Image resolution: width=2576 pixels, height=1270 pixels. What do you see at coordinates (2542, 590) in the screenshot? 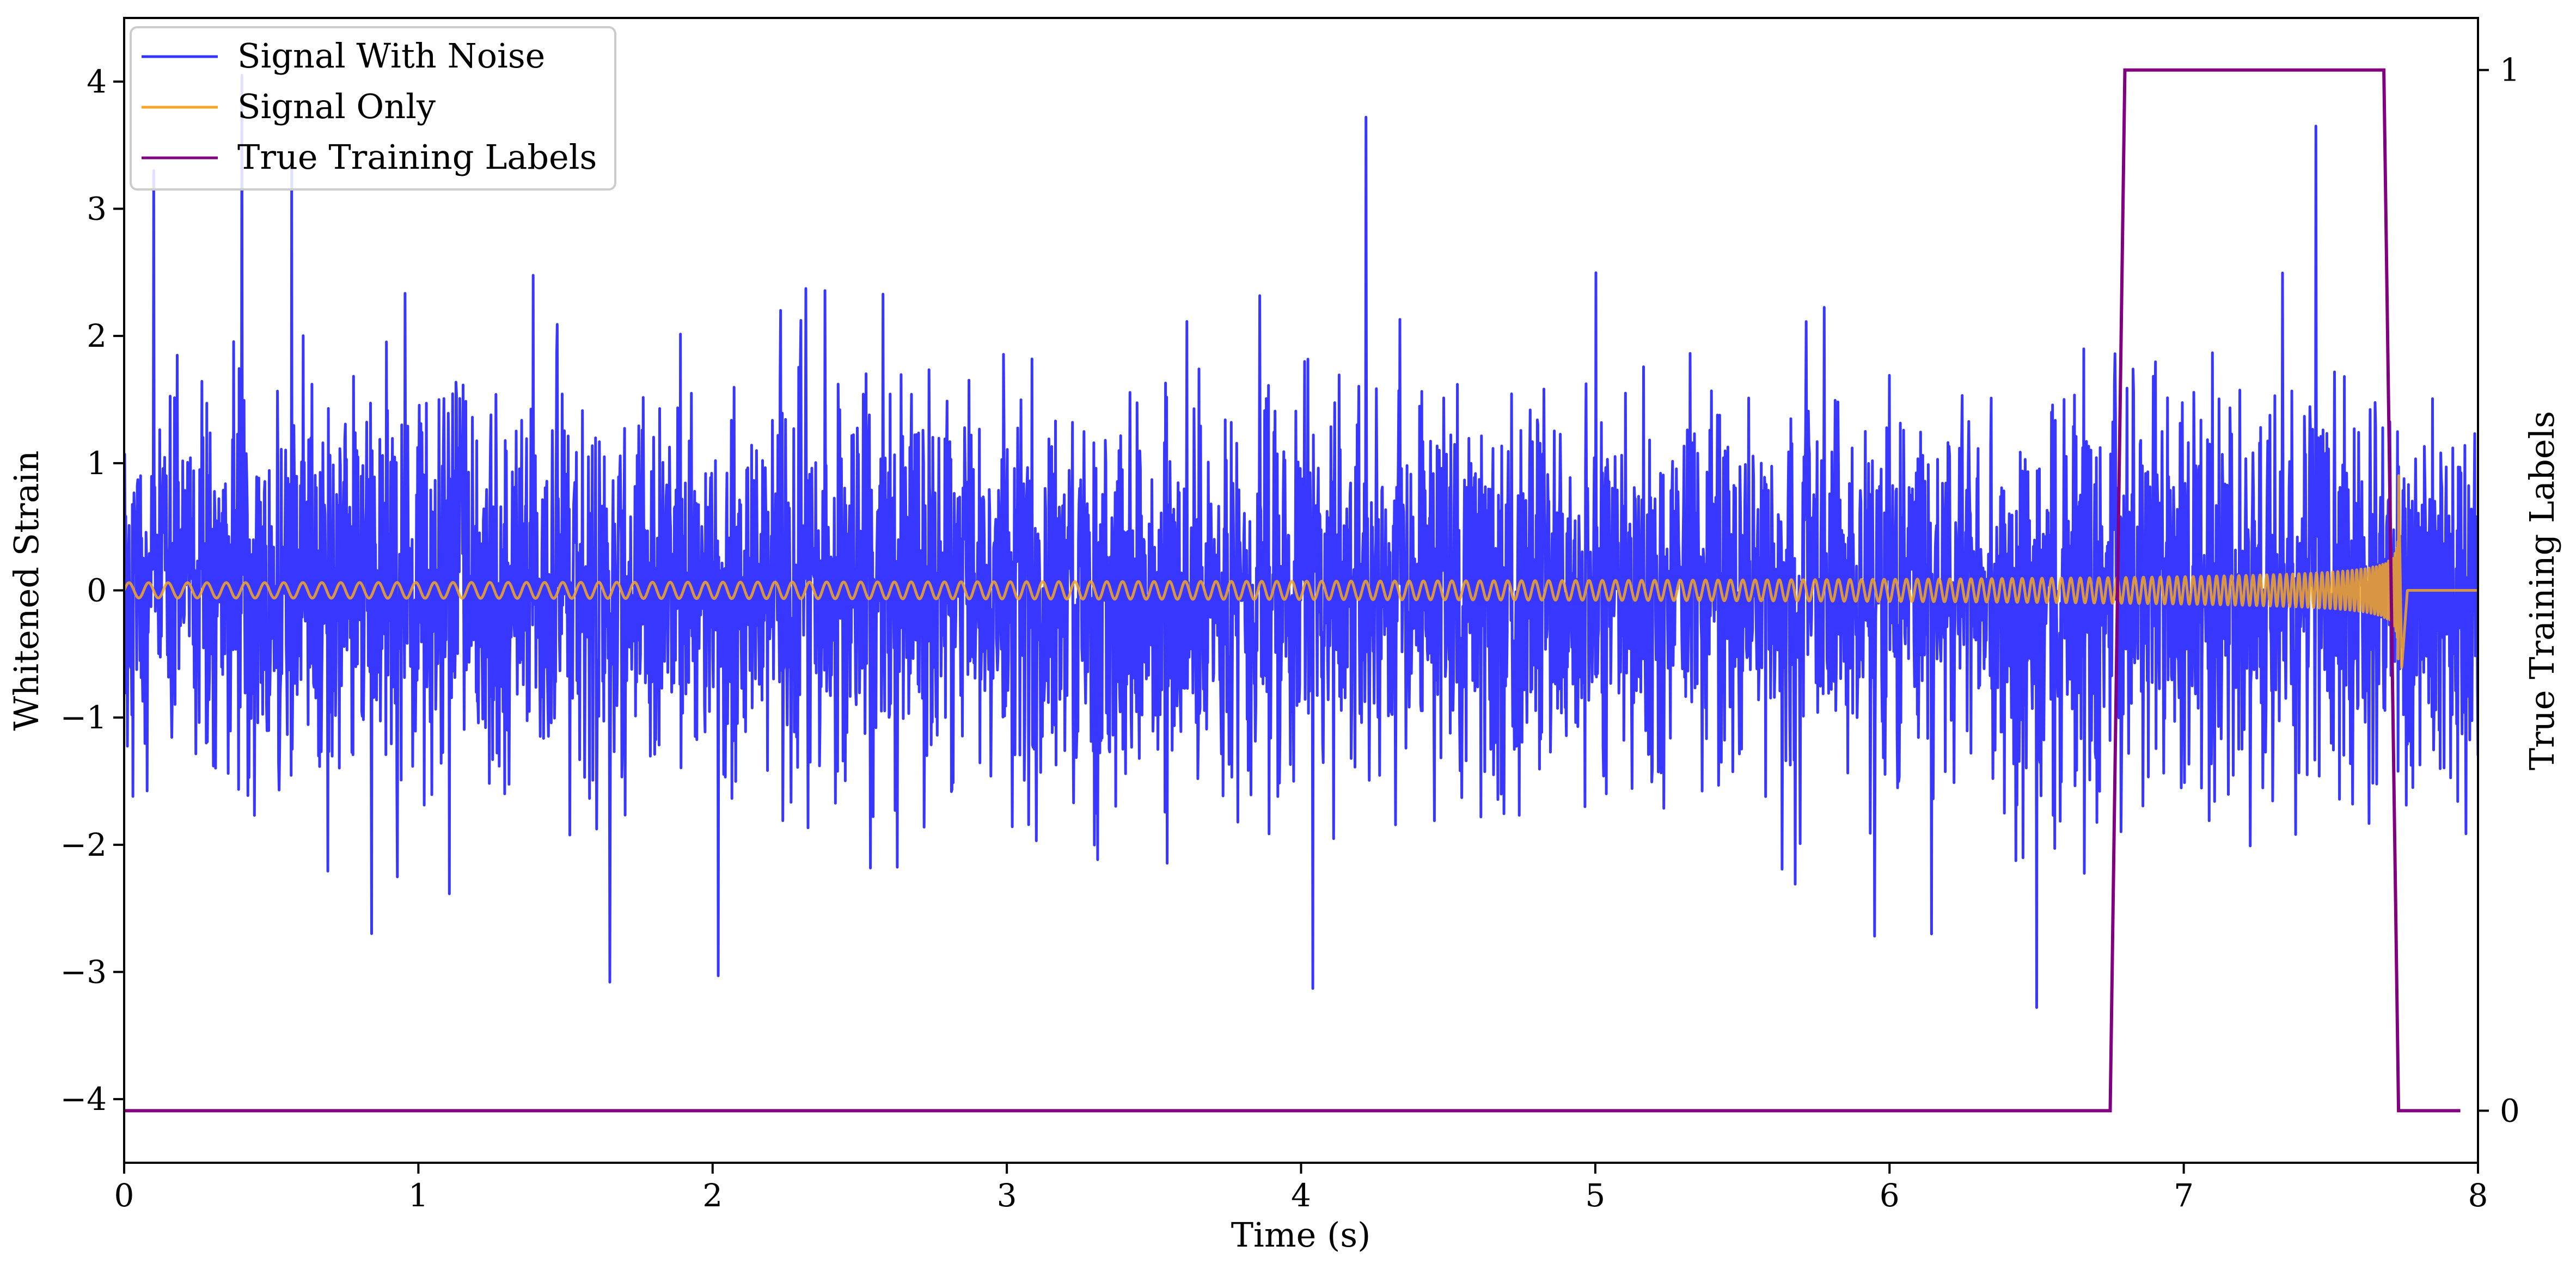
I see `y2-axis-title: True Training Labels` at bounding box center [2542, 590].